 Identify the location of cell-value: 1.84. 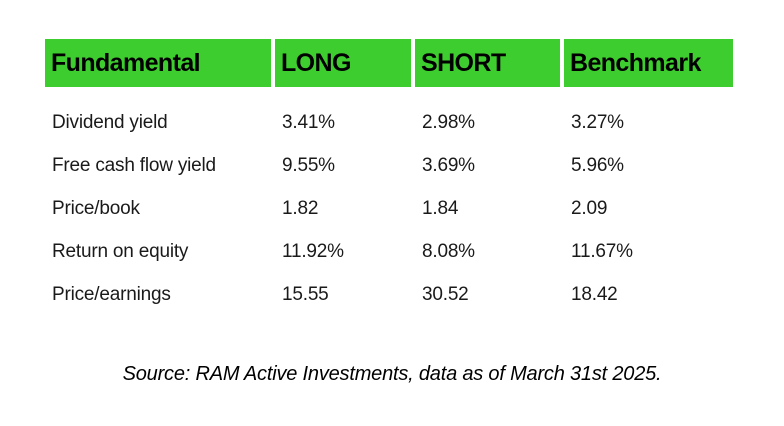
(440, 208).